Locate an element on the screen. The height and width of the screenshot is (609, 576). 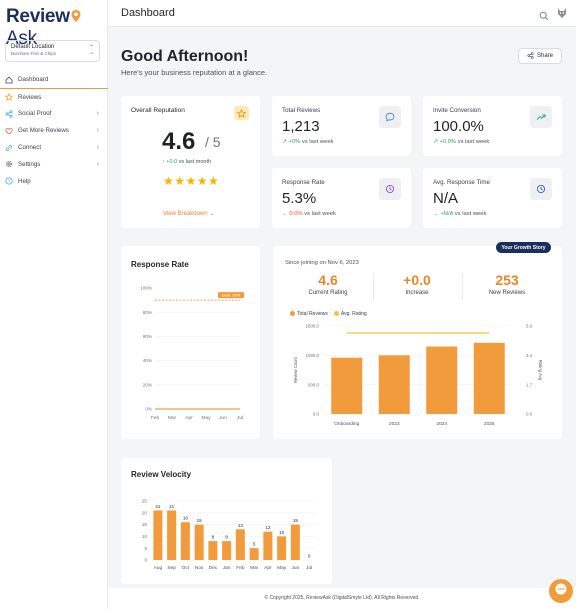
sidebar-item-help: ? Help is located at coordinates (54, 181).